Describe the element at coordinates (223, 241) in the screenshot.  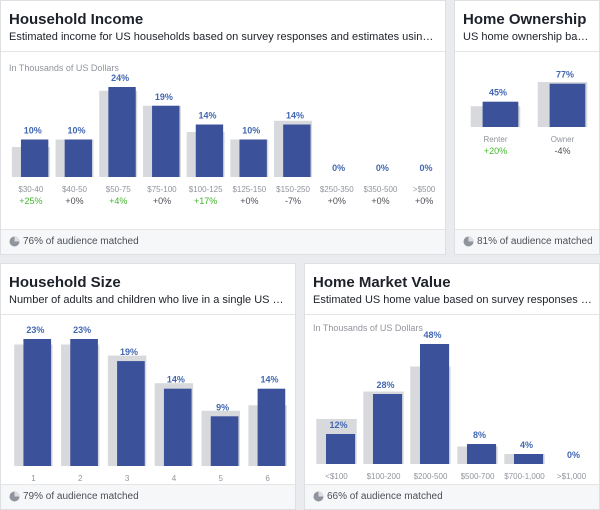
I see `card-footer: 76% of audience matched` at that location.